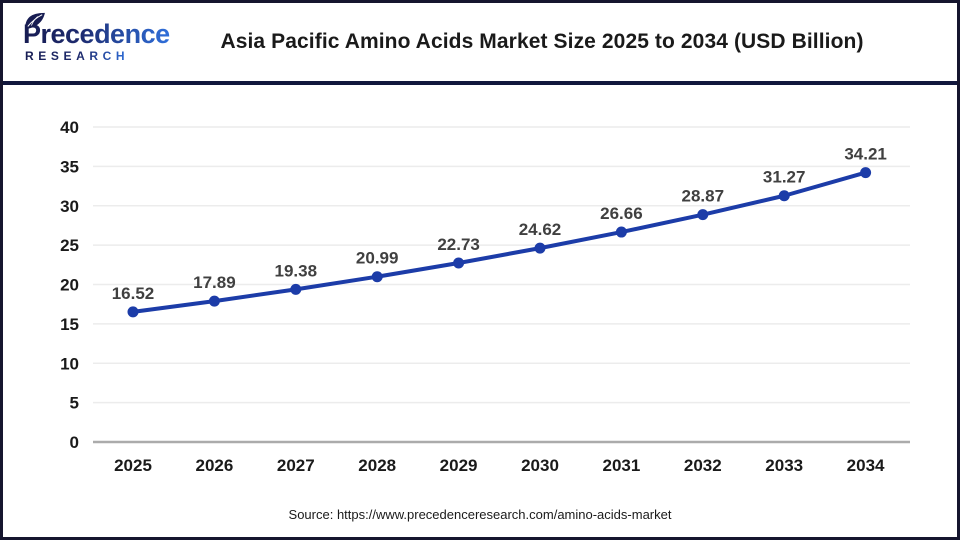 This screenshot has width=960, height=540. I want to click on data-point-label: 26.66, so click(621, 213).